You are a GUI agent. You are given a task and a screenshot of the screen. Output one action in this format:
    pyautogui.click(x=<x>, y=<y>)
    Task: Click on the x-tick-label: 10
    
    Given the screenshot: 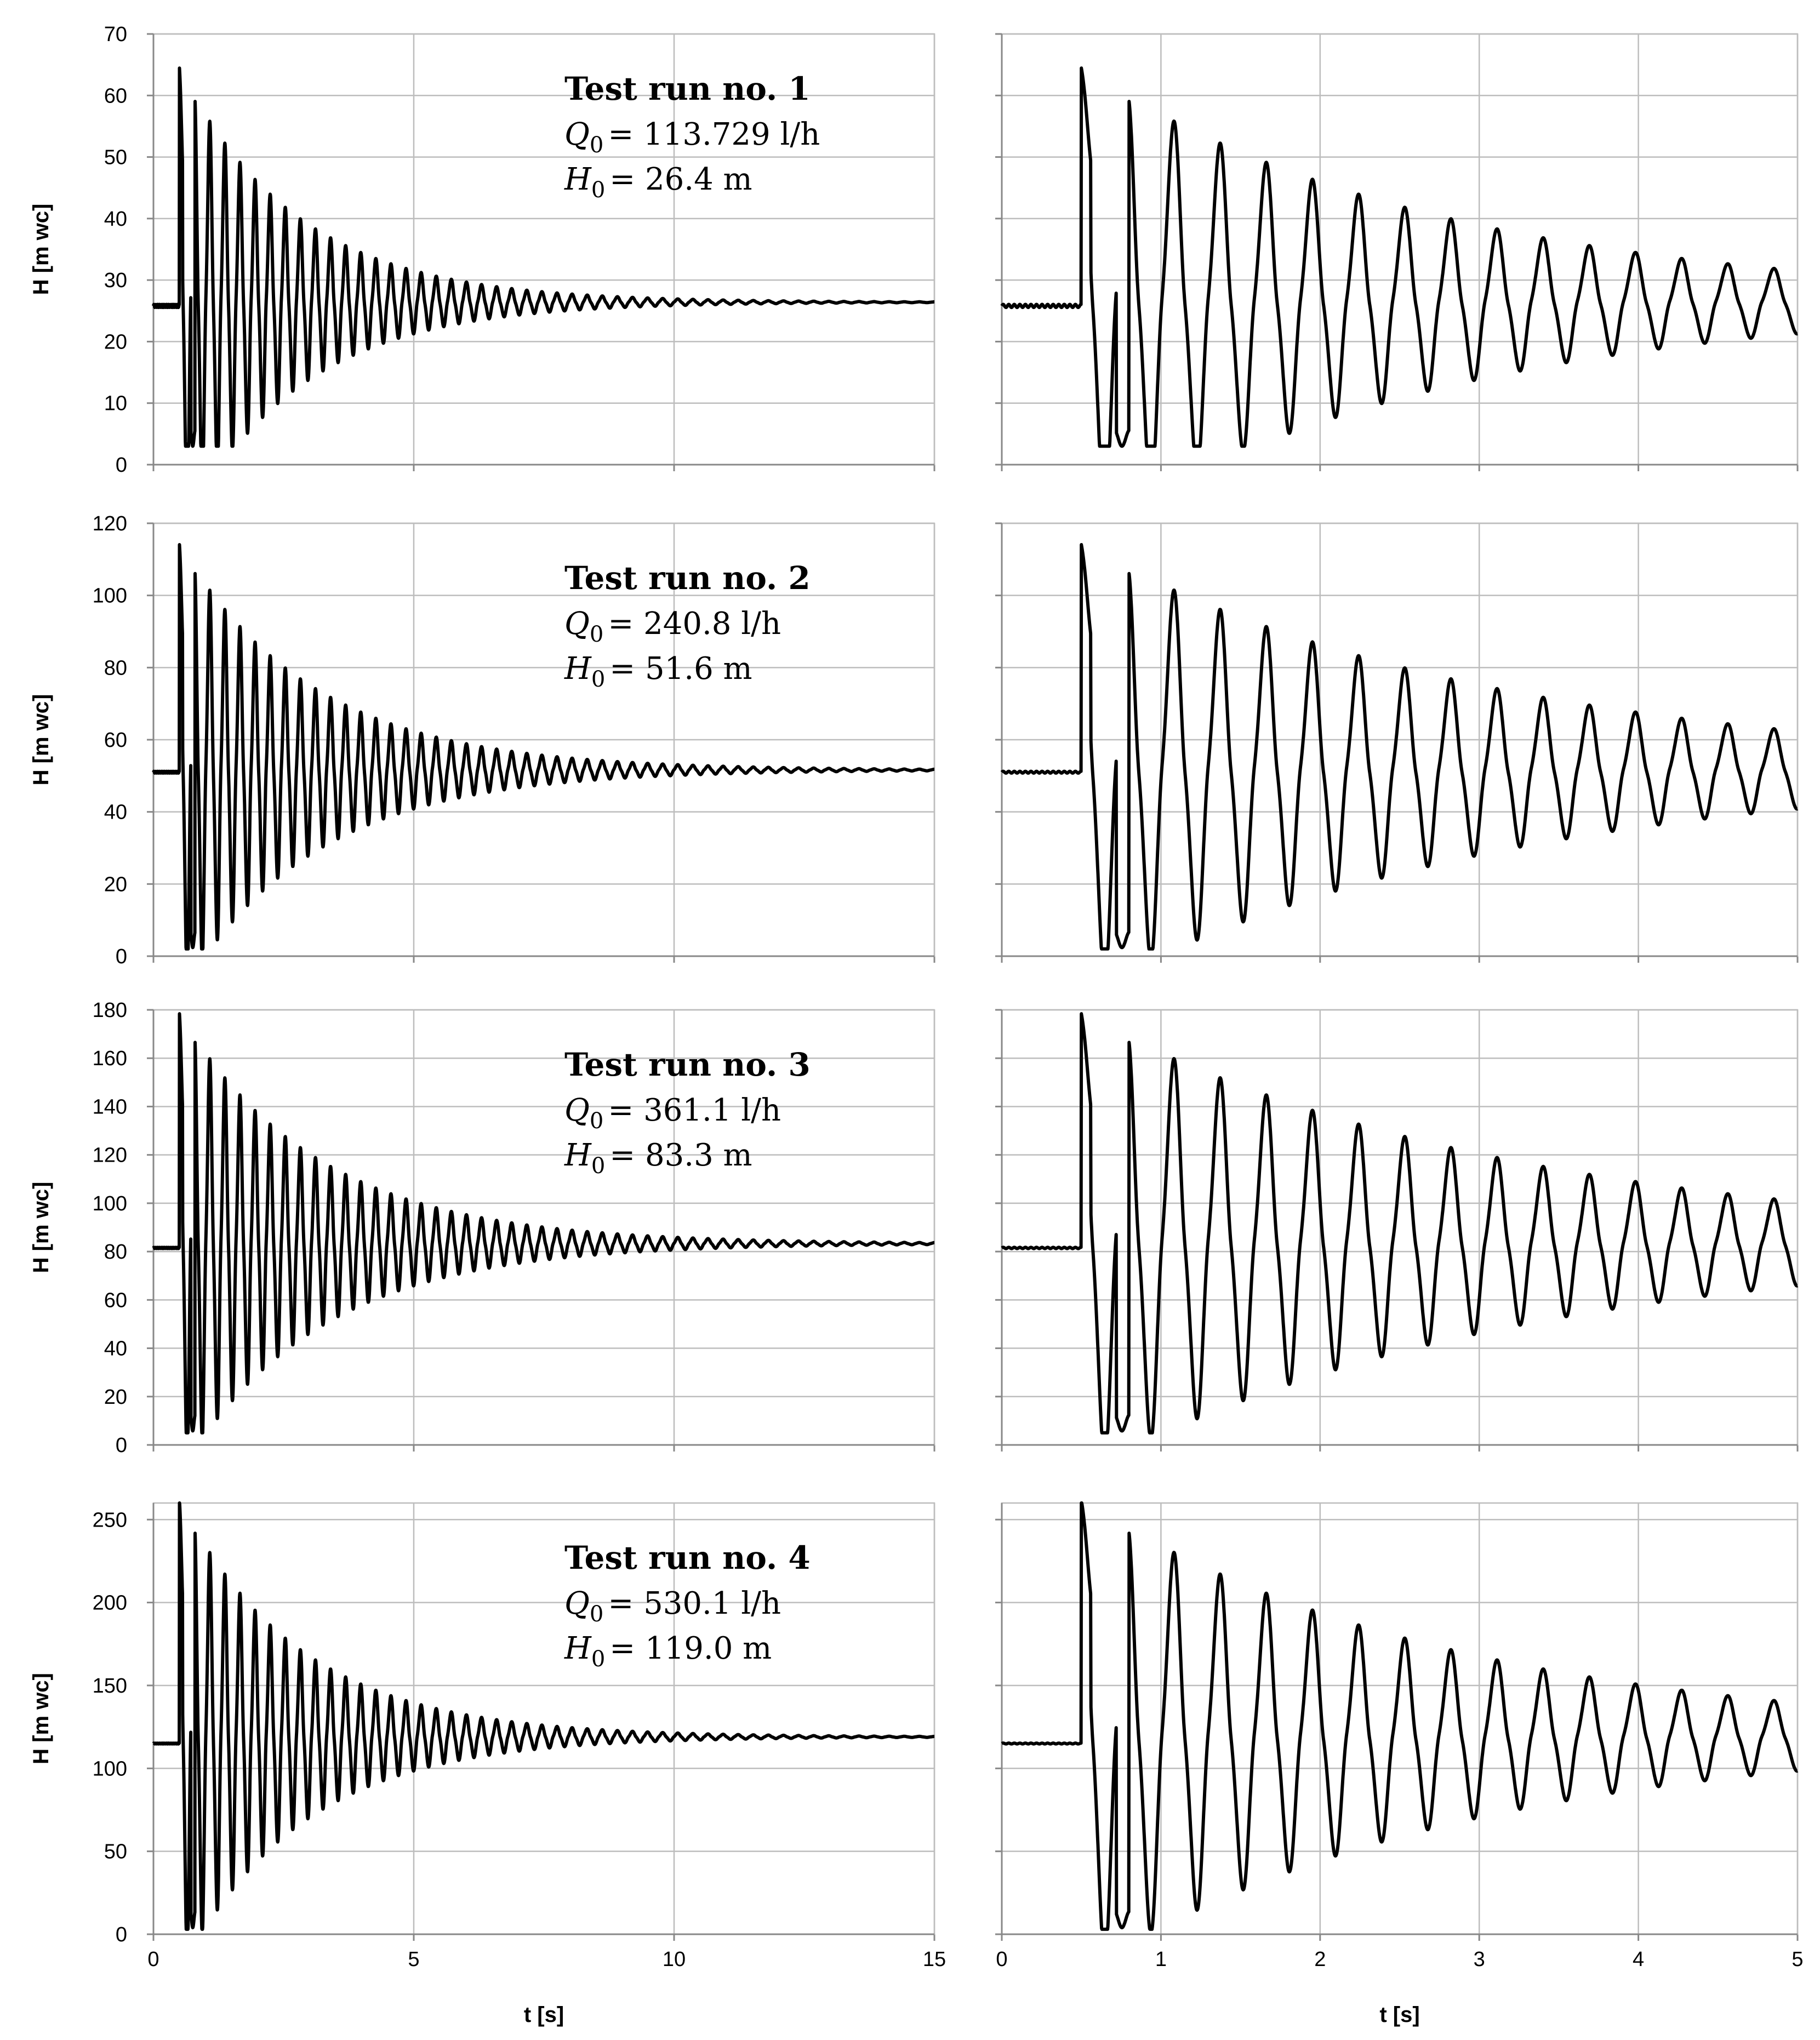 What is the action you would take?
    pyautogui.click(x=675, y=1959)
    